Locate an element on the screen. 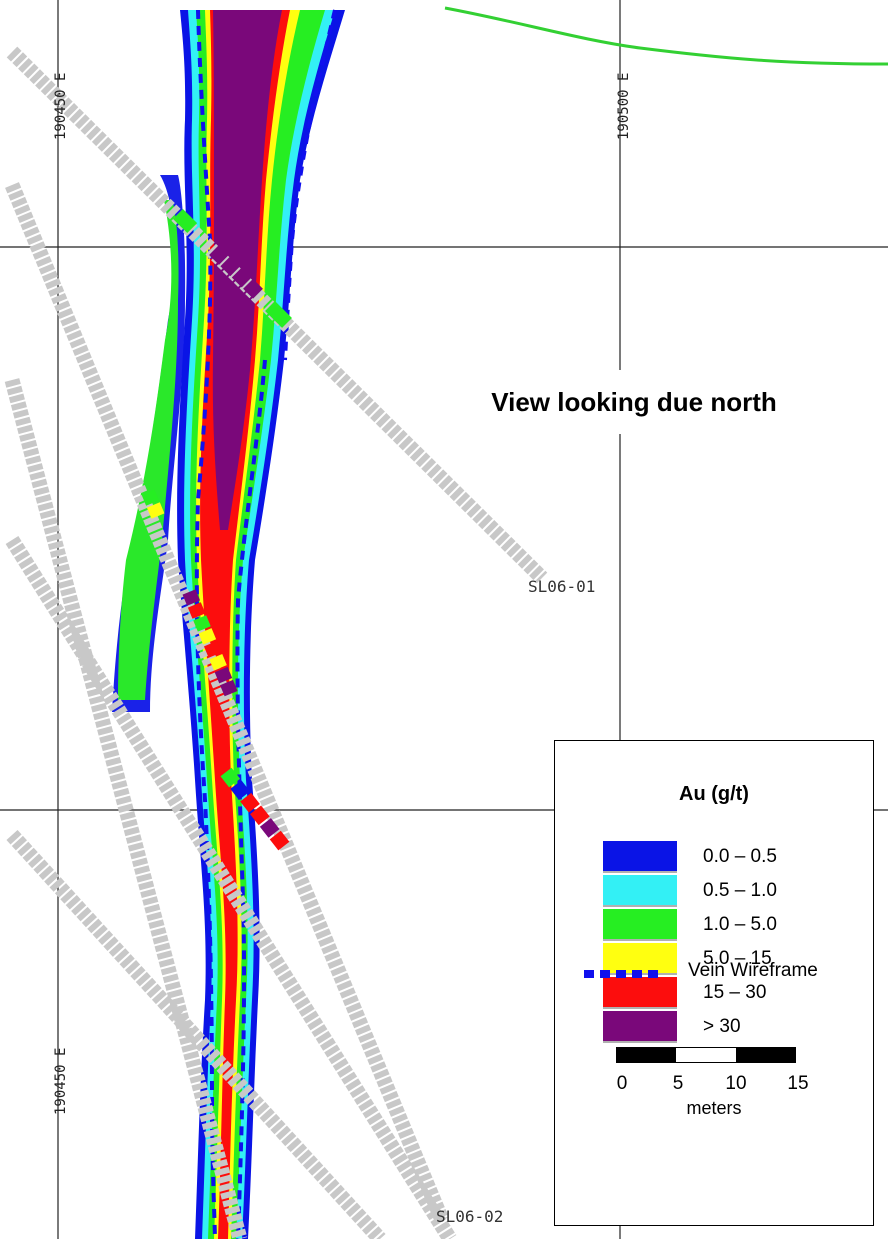 This screenshot has width=888, height=1239. grade-halo-west is located at coordinates (149, 443).